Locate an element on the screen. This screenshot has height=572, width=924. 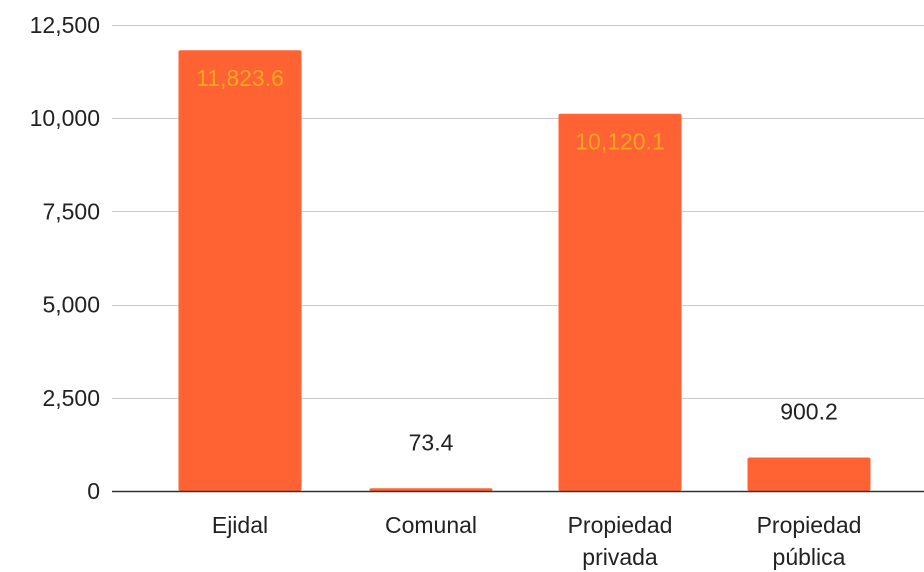
x-category-label: Propiedad privada is located at coordinates (620, 541).